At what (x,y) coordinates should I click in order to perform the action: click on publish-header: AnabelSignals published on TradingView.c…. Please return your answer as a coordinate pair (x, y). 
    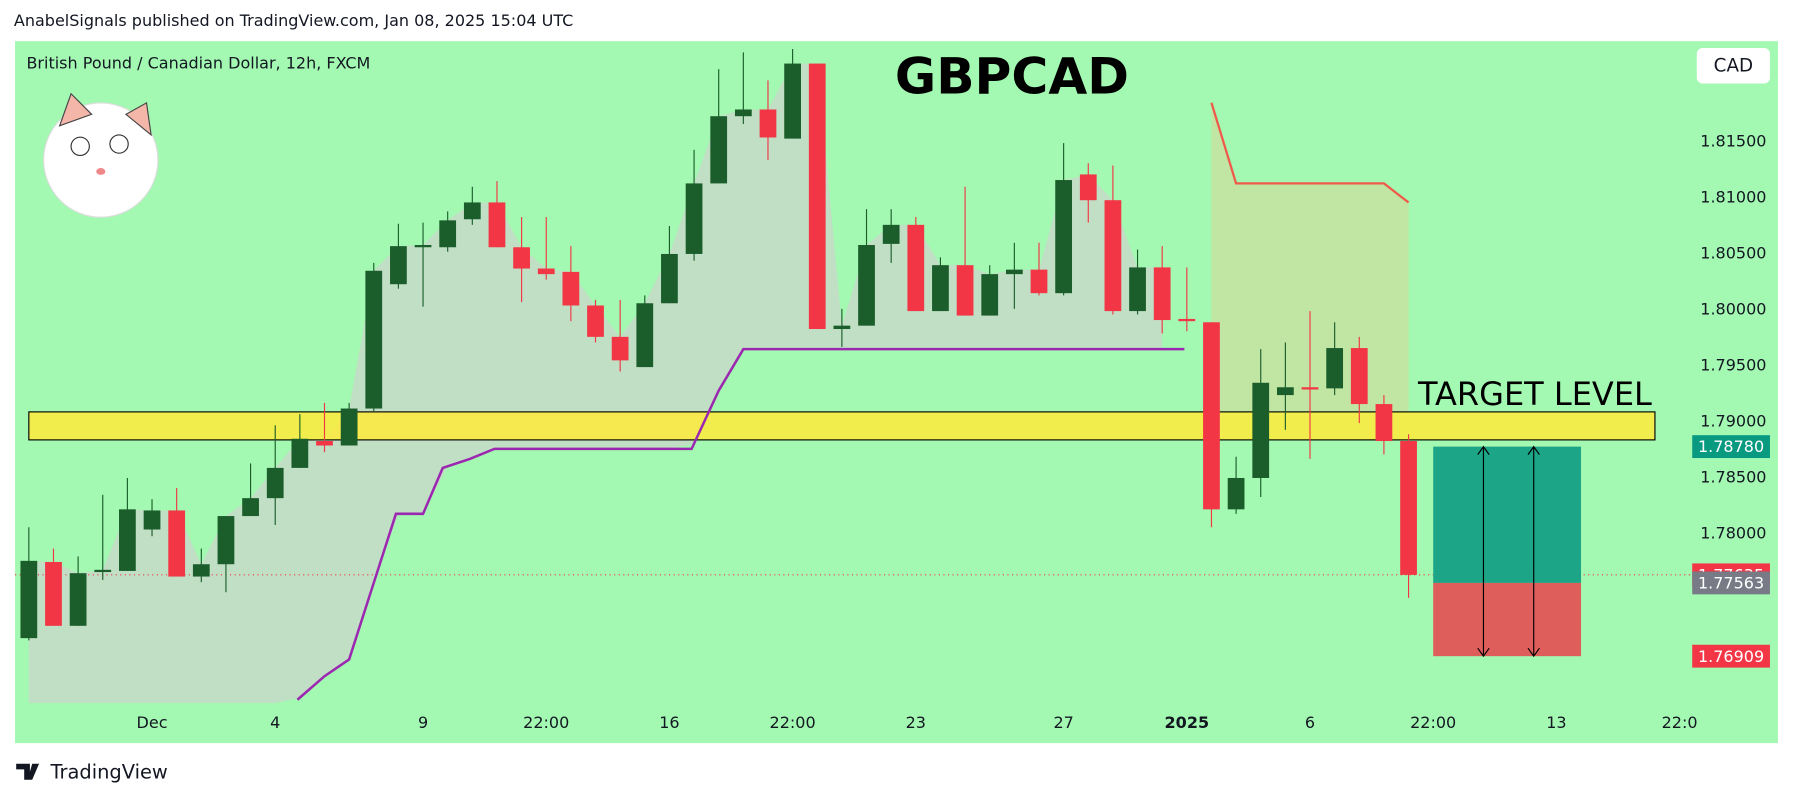
    Looking at the image, I should click on (293, 20).